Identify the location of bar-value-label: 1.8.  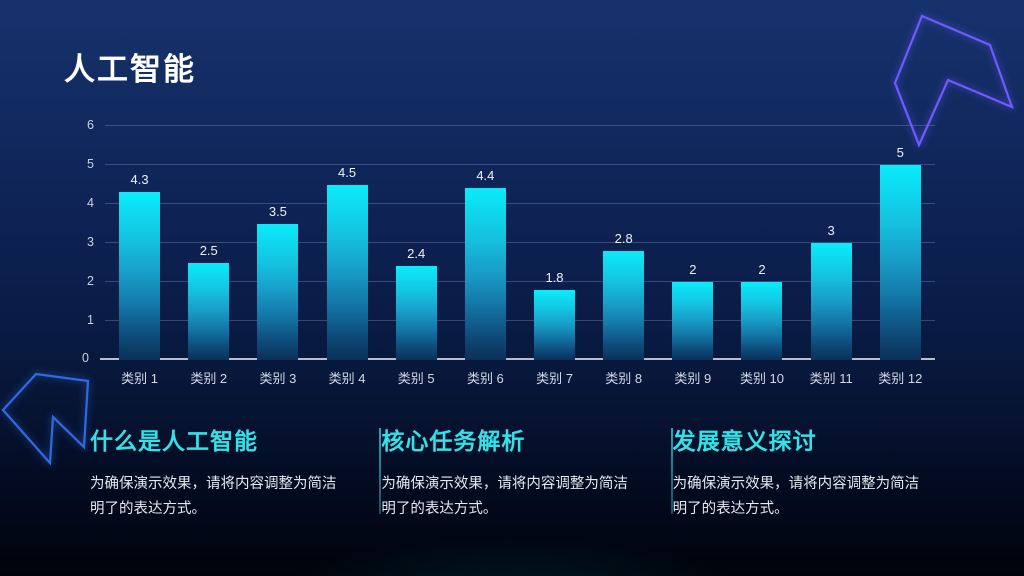
(554, 277).